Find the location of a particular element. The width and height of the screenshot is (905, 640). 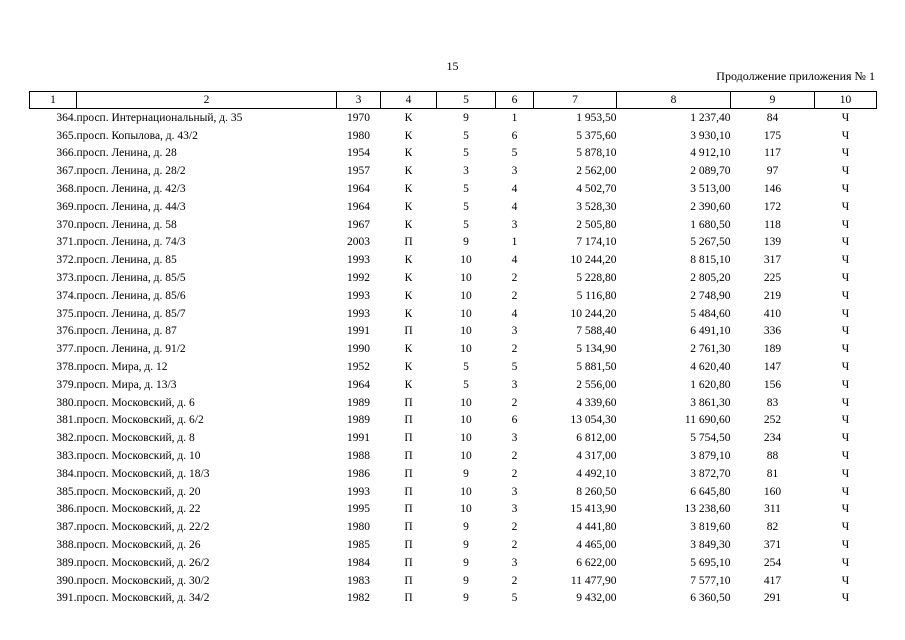

year-built-cell: 1967 is located at coordinates (358, 224).